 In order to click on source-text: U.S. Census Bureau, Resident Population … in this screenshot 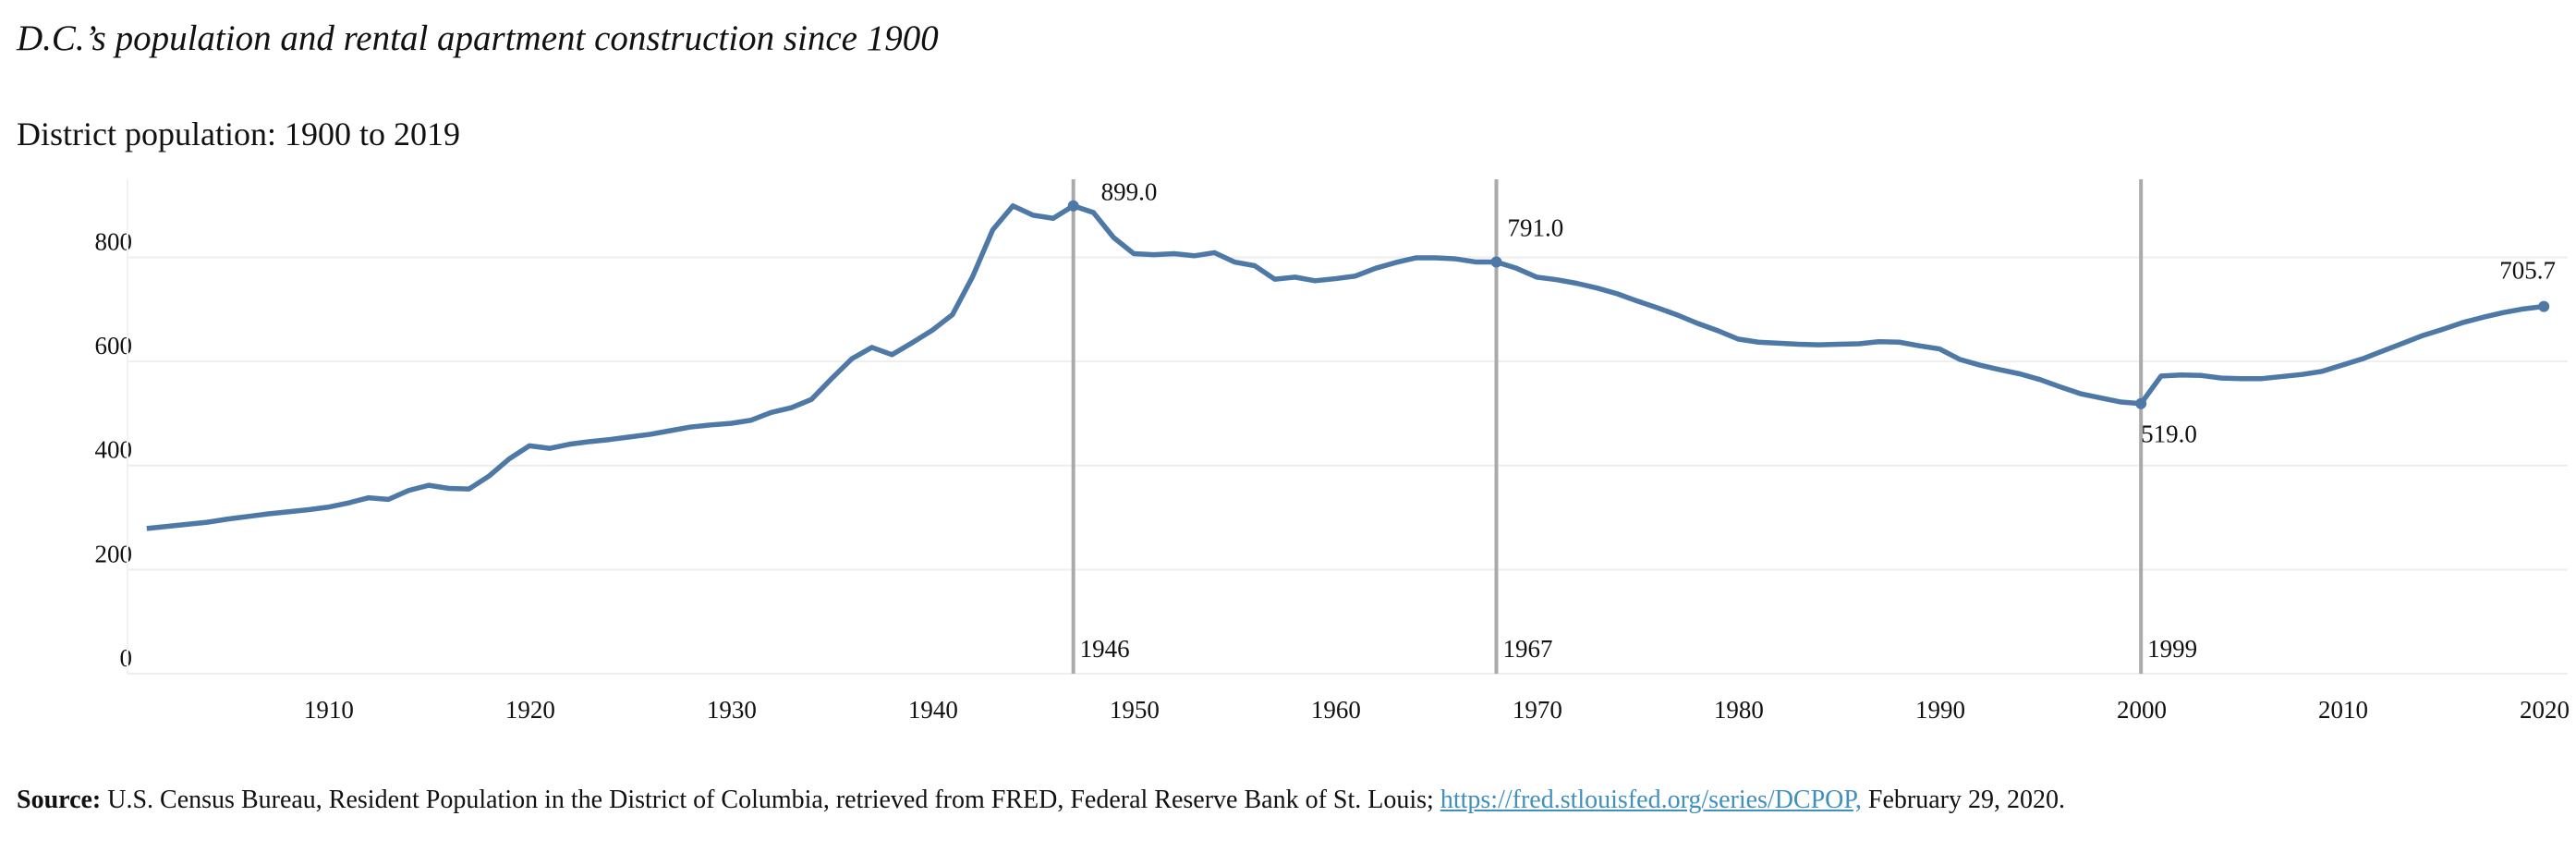, I will do `click(770, 800)`.